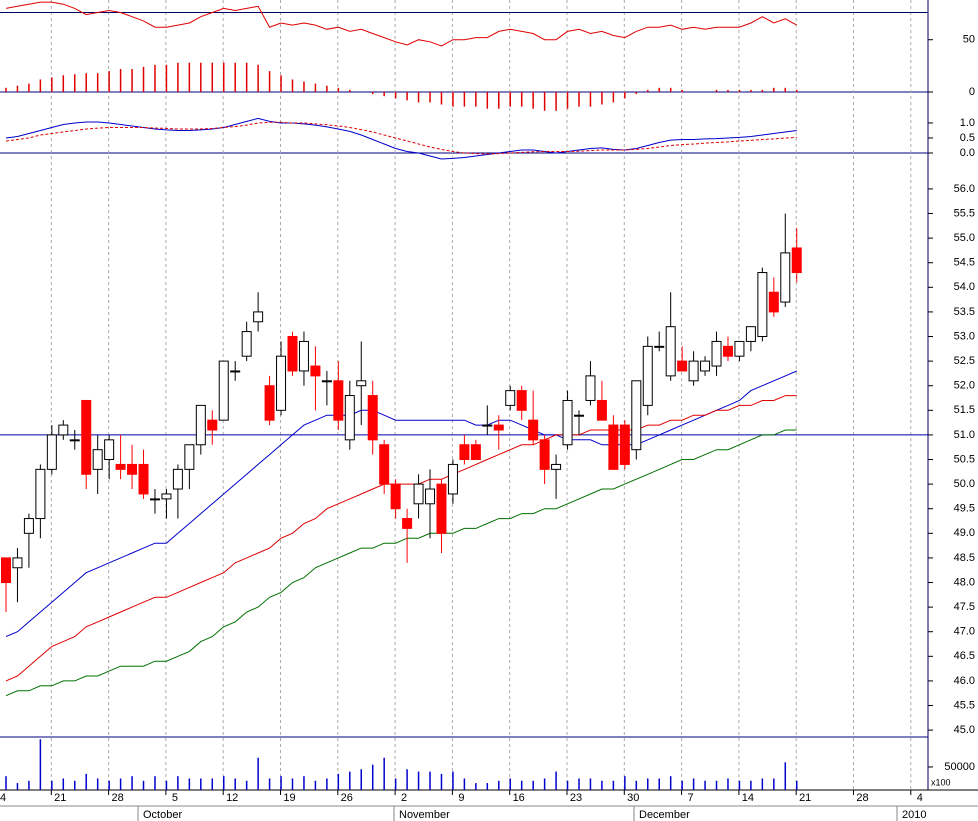 The height and width of the screenshot is (821, 978). What do you see at coordinates (964, 632) in the screenshot?
I see `y-tick-label: 47.0` at bounding box center [964, 632].